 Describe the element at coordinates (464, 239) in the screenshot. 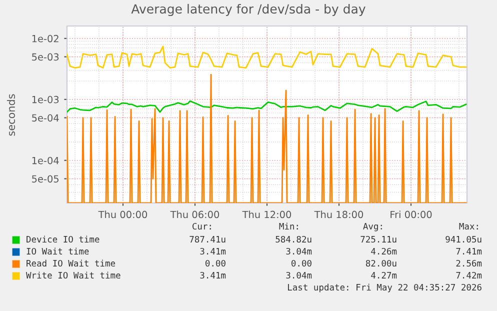

I see `text: 941.05u` at that location.